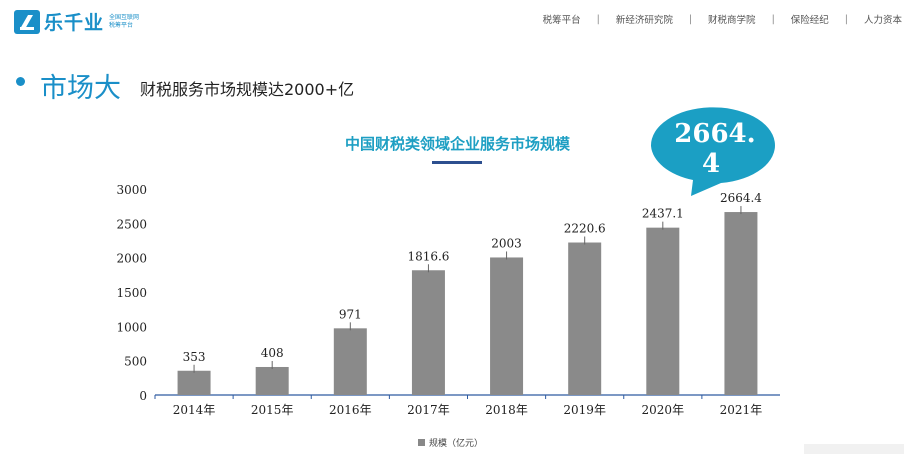 This screenshot has height=458, width=914. I want to click on y-tick-label: 1500, so click(131, 293).